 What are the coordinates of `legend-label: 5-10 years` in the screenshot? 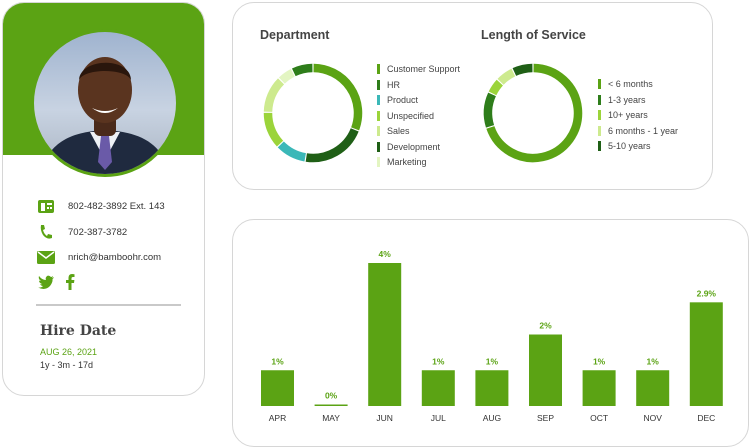 It's located at (629, 146).